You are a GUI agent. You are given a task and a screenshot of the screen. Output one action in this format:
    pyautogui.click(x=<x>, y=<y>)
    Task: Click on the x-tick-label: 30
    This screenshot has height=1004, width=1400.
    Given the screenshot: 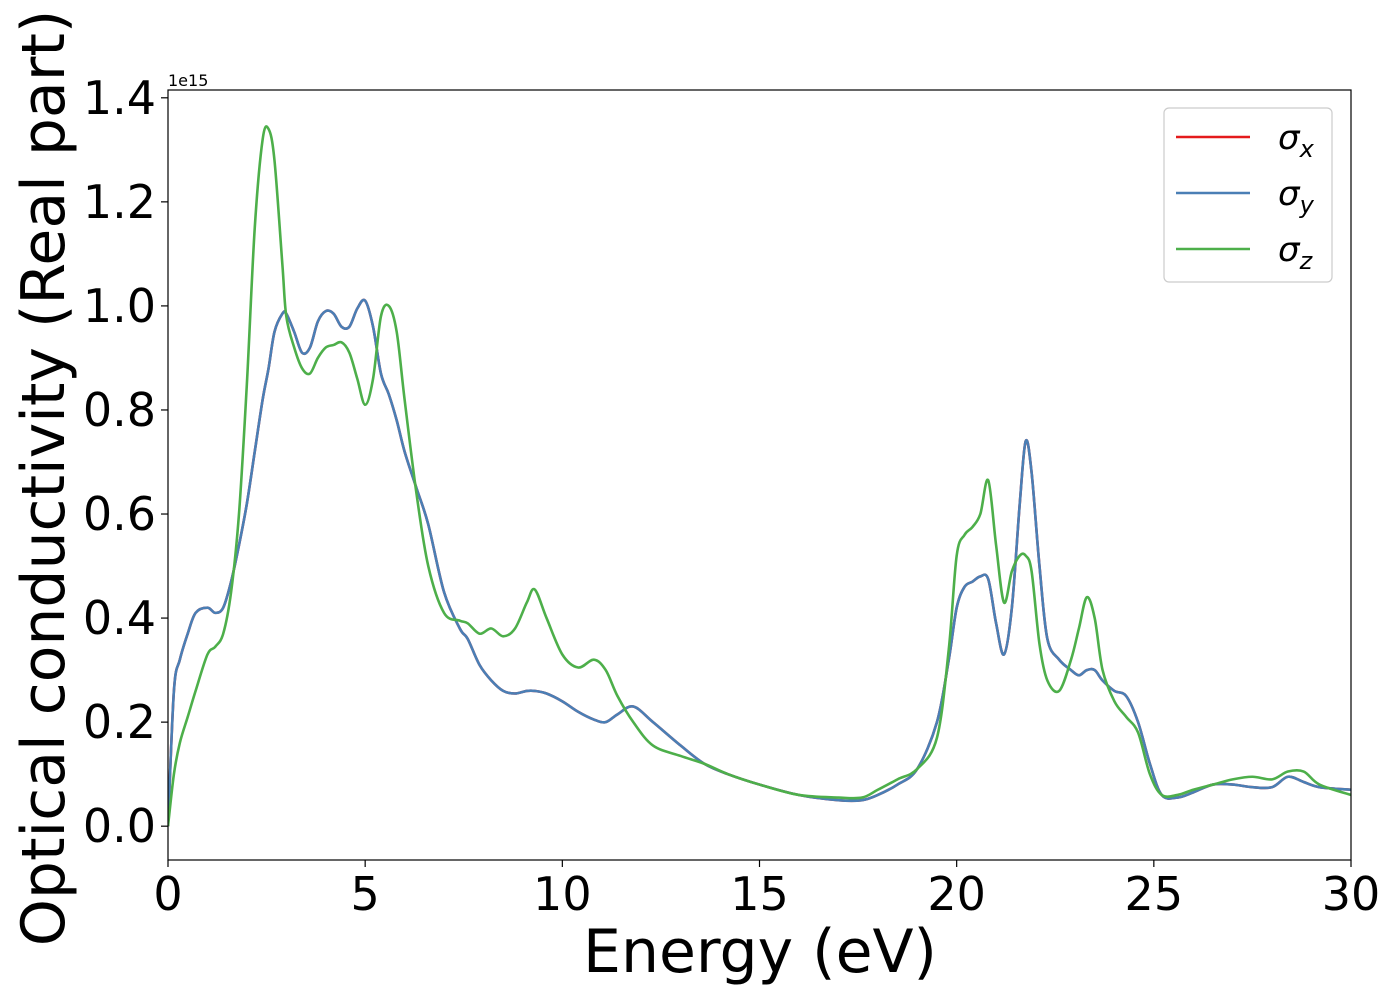 What is the action you would take?
    pyautogui.click(x=1351, y=894)
    